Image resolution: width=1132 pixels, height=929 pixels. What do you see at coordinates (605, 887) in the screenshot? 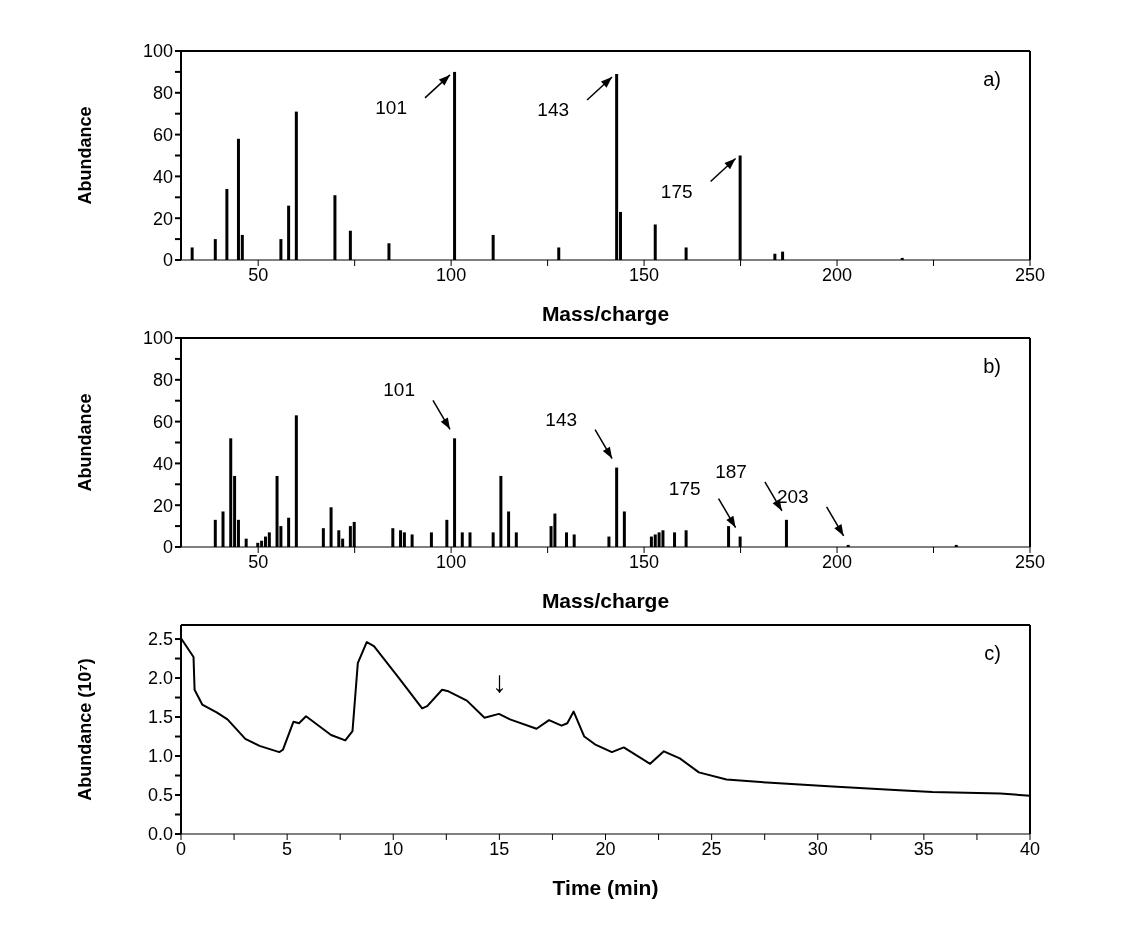
I see `x-axis-title: Time (min)` at bounding box center [605, 887].